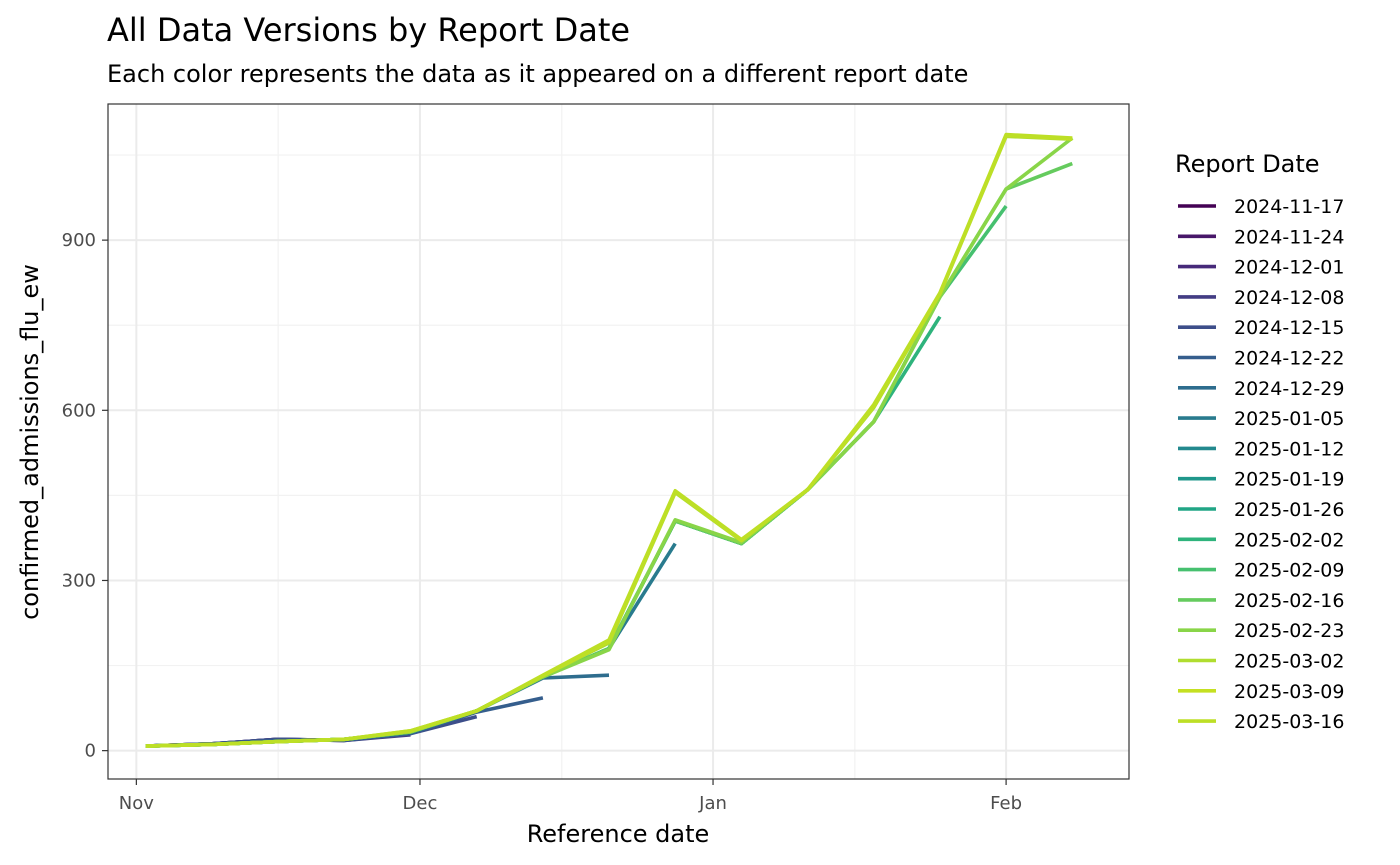 The width and height of the screenshot is (1400, 865). I want to click on legend-item: 2024-11-17, so click(1261, 207).